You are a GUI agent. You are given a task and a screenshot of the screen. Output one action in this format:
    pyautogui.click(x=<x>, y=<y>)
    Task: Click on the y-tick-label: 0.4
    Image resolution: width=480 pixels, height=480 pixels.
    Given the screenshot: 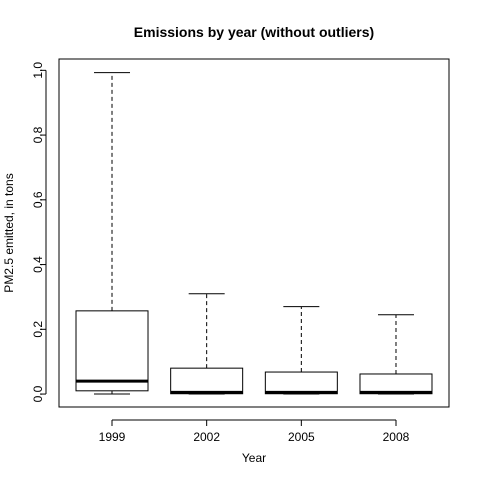 What is the action you would take?
    pyautogui.click(x=38, y=264)
    